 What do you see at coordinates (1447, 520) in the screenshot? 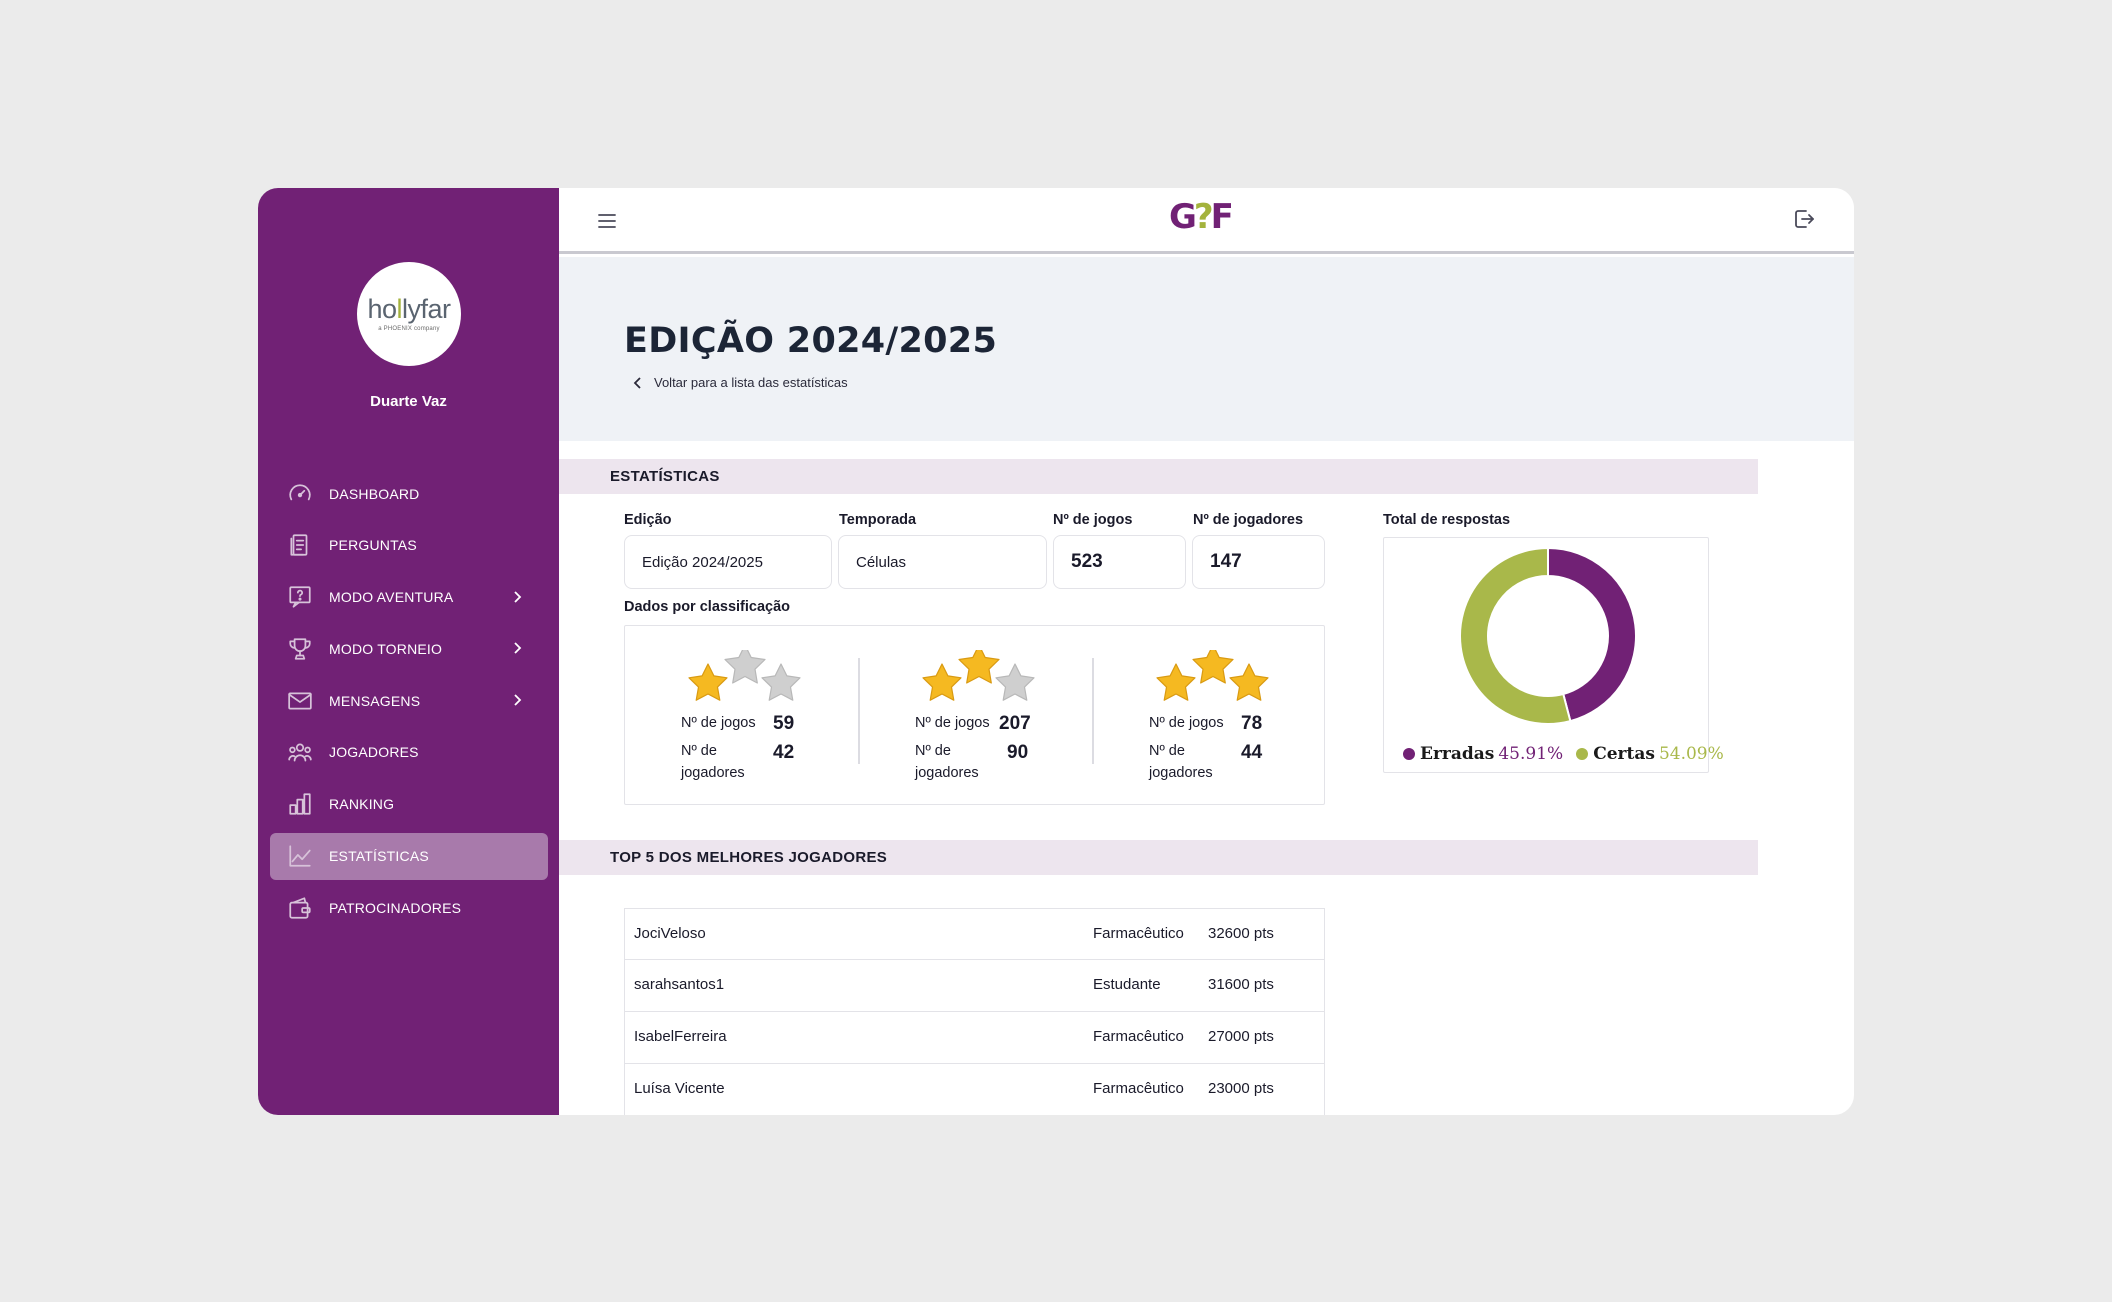
I see `total-answers-title: Total de respostas` at bounding box center [1447, 520].